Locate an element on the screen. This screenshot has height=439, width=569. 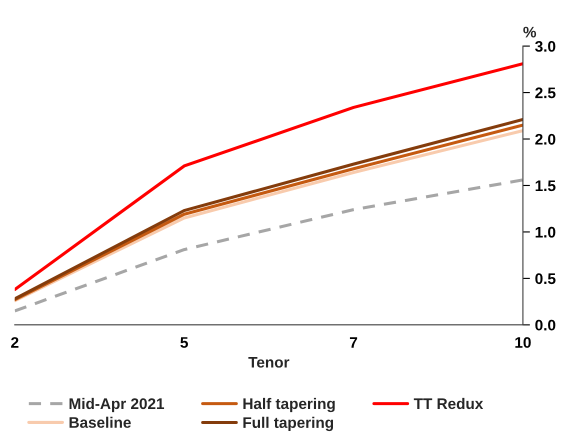
y-tick-label: 1.5 is located at coordinates (546, 186).